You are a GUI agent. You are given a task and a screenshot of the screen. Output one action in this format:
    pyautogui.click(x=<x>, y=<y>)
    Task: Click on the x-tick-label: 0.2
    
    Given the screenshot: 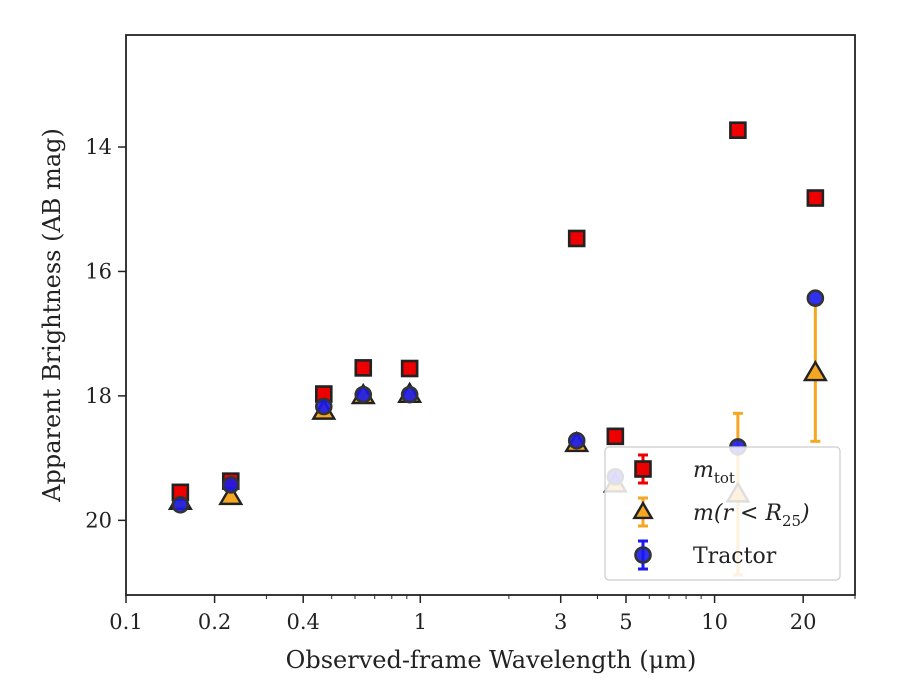 What is the action you would take?
    pyautogui.click(x=214, y=622)
    